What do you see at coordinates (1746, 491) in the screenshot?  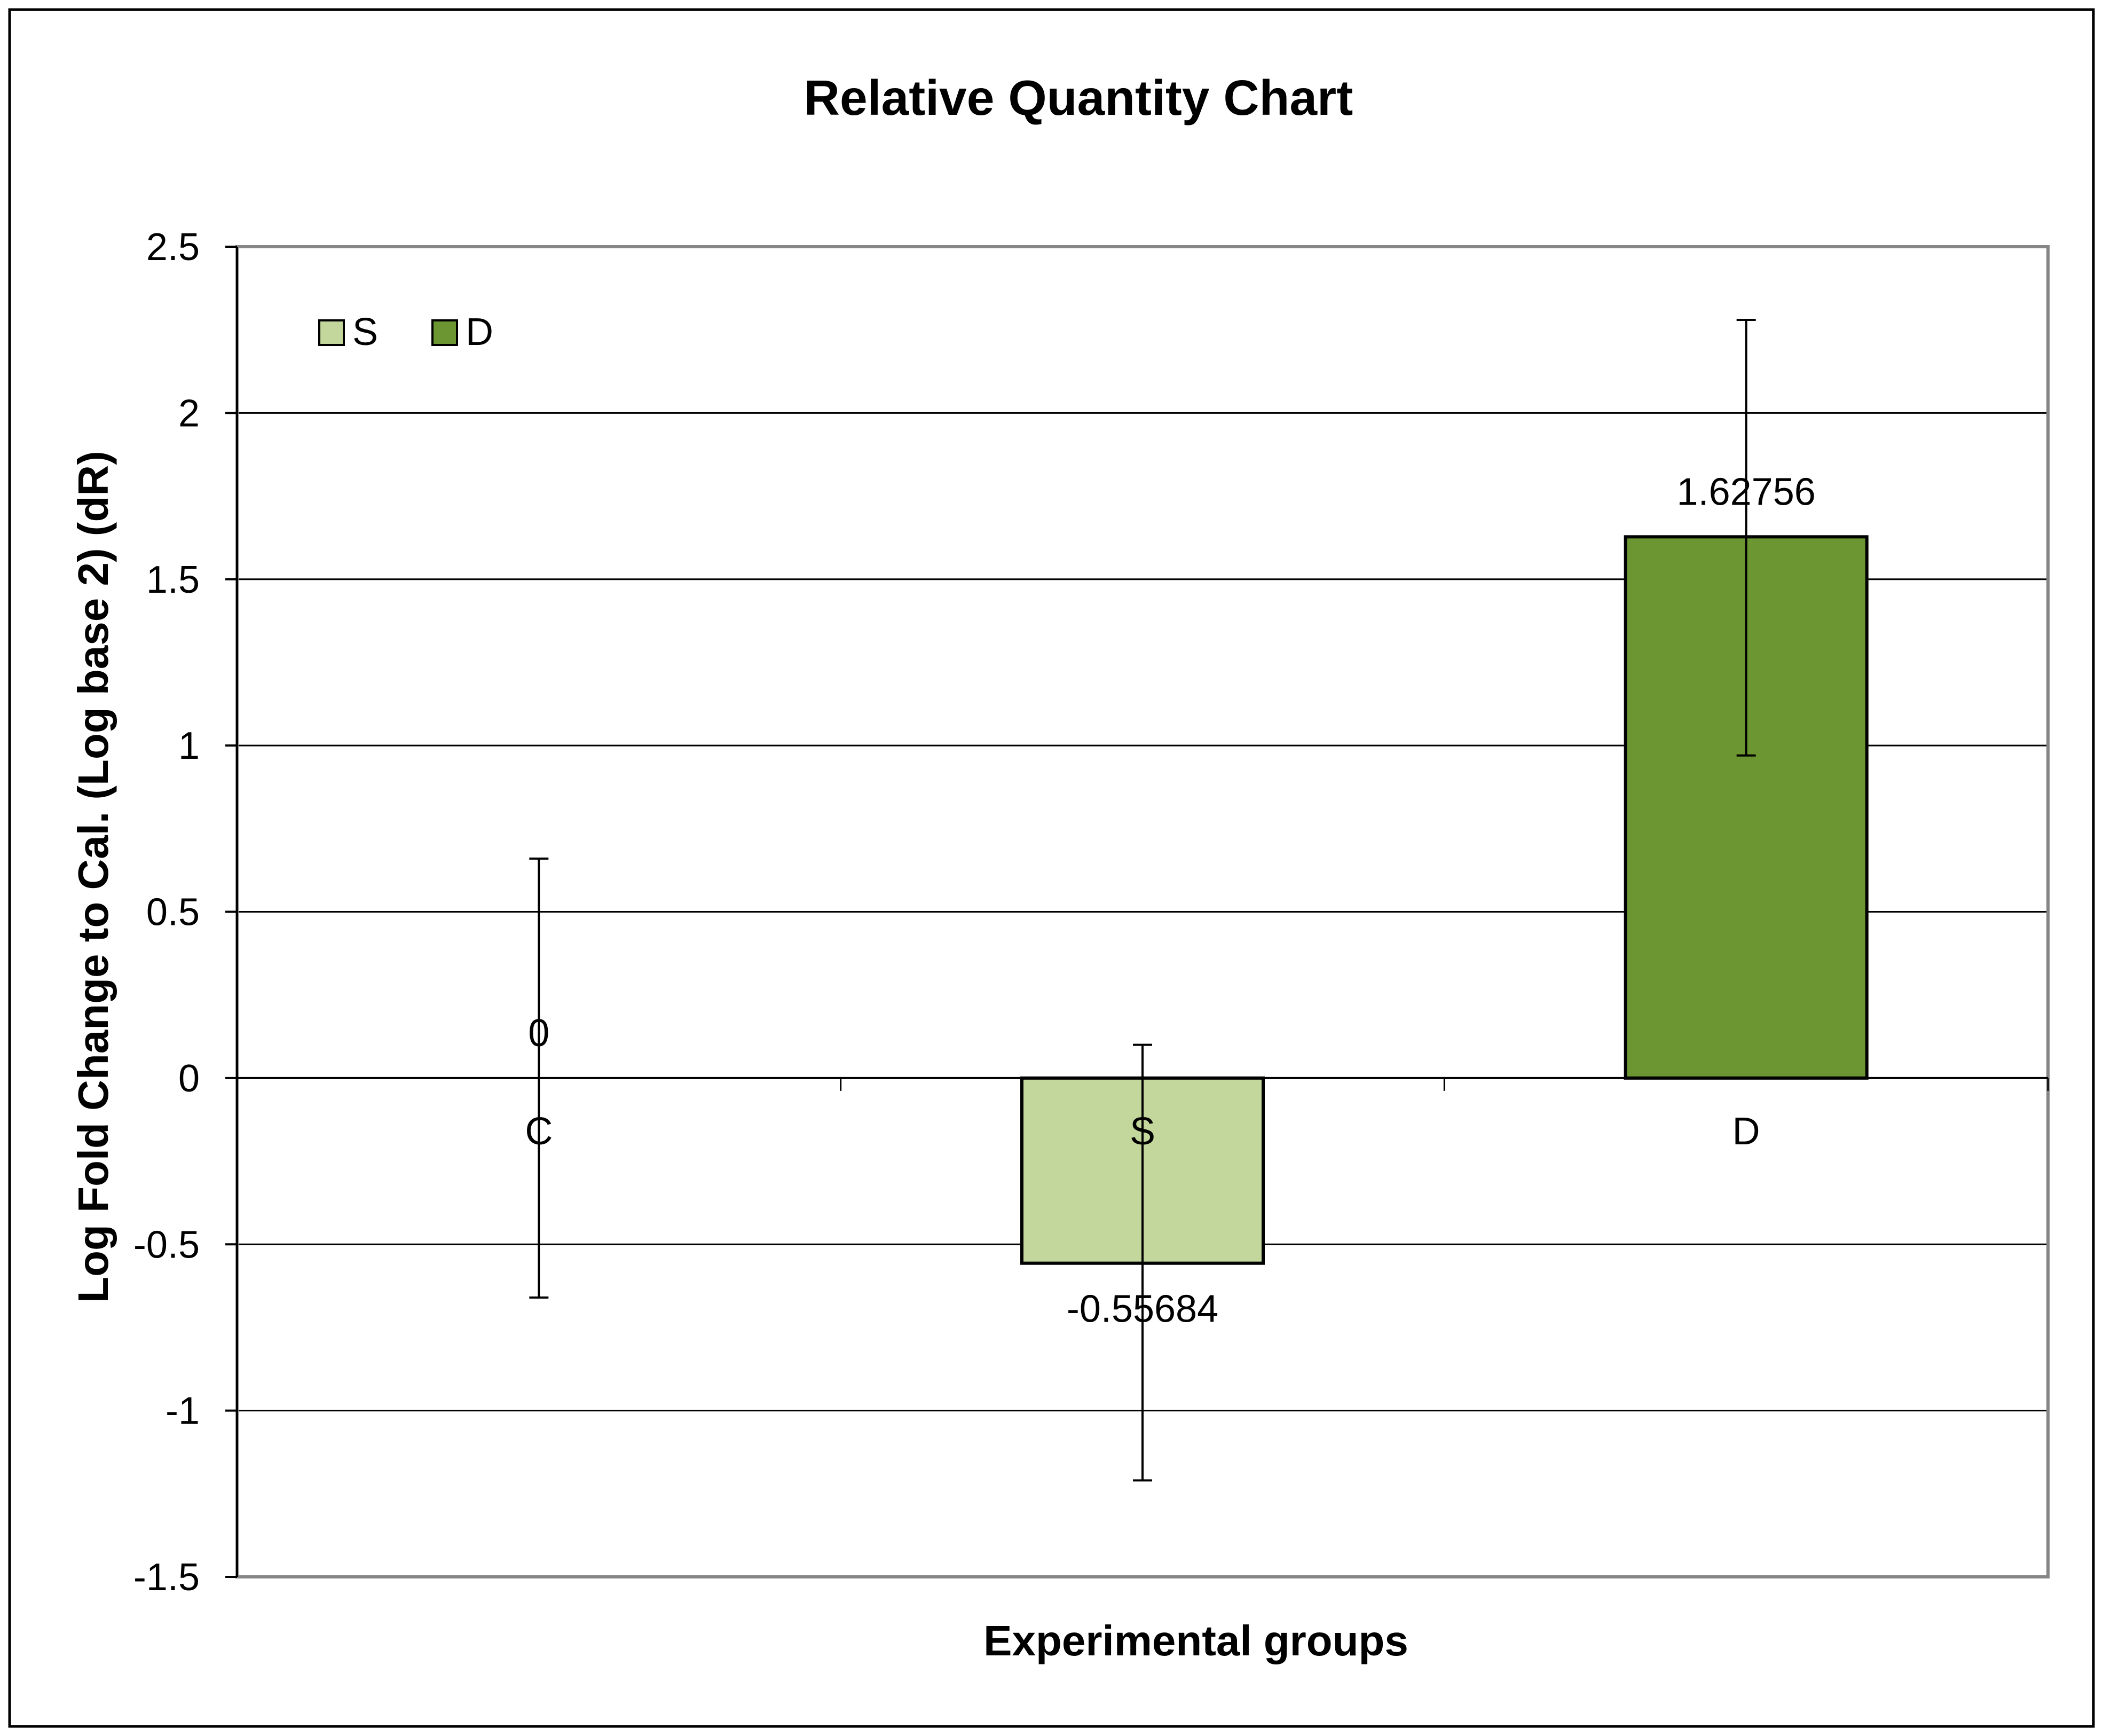 I see `data-label-D: 1.62756` at bounding box center [1746, 491].